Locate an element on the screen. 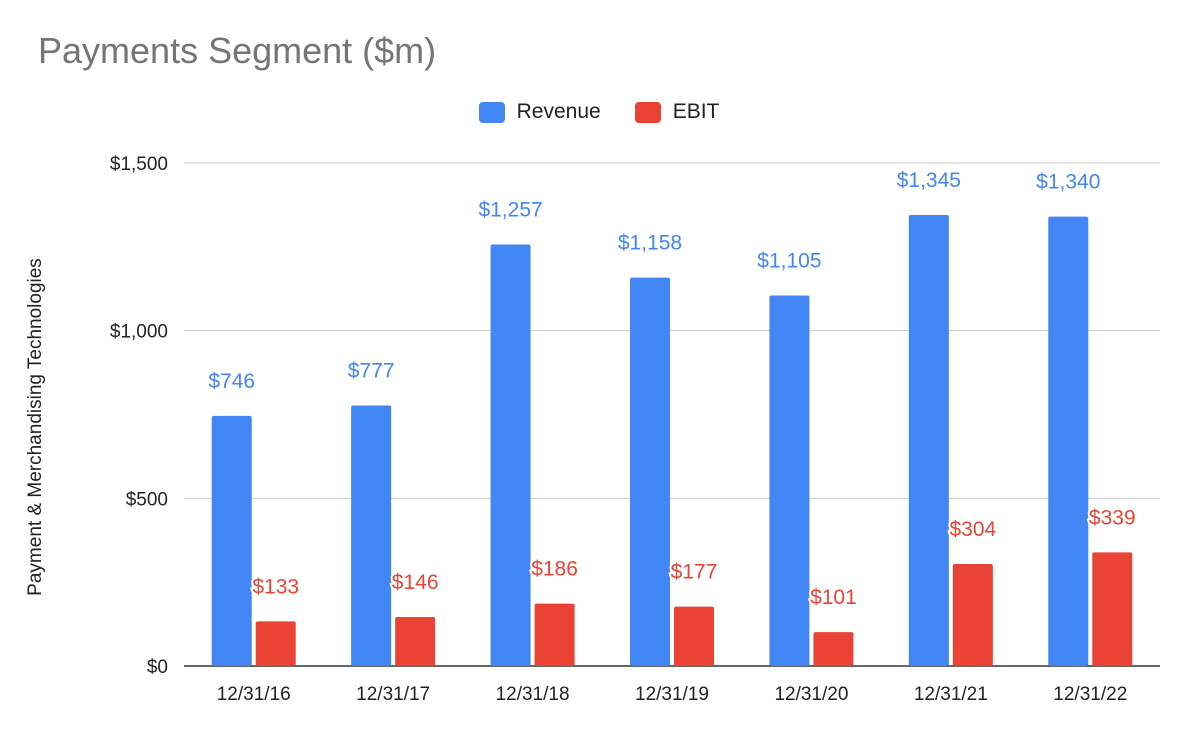 The width and height of the screenshot is (1198, 740). revenue-data-label: $1,340 is located at coordinates (1068, 182).